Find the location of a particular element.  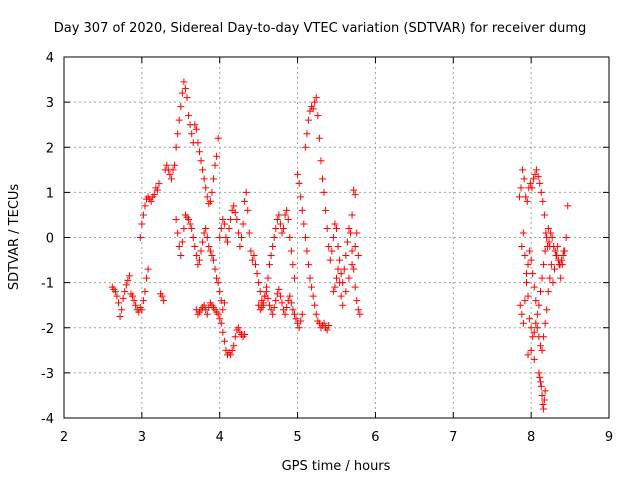

x-tick-label: 5 is located at coordinates (297, 437).